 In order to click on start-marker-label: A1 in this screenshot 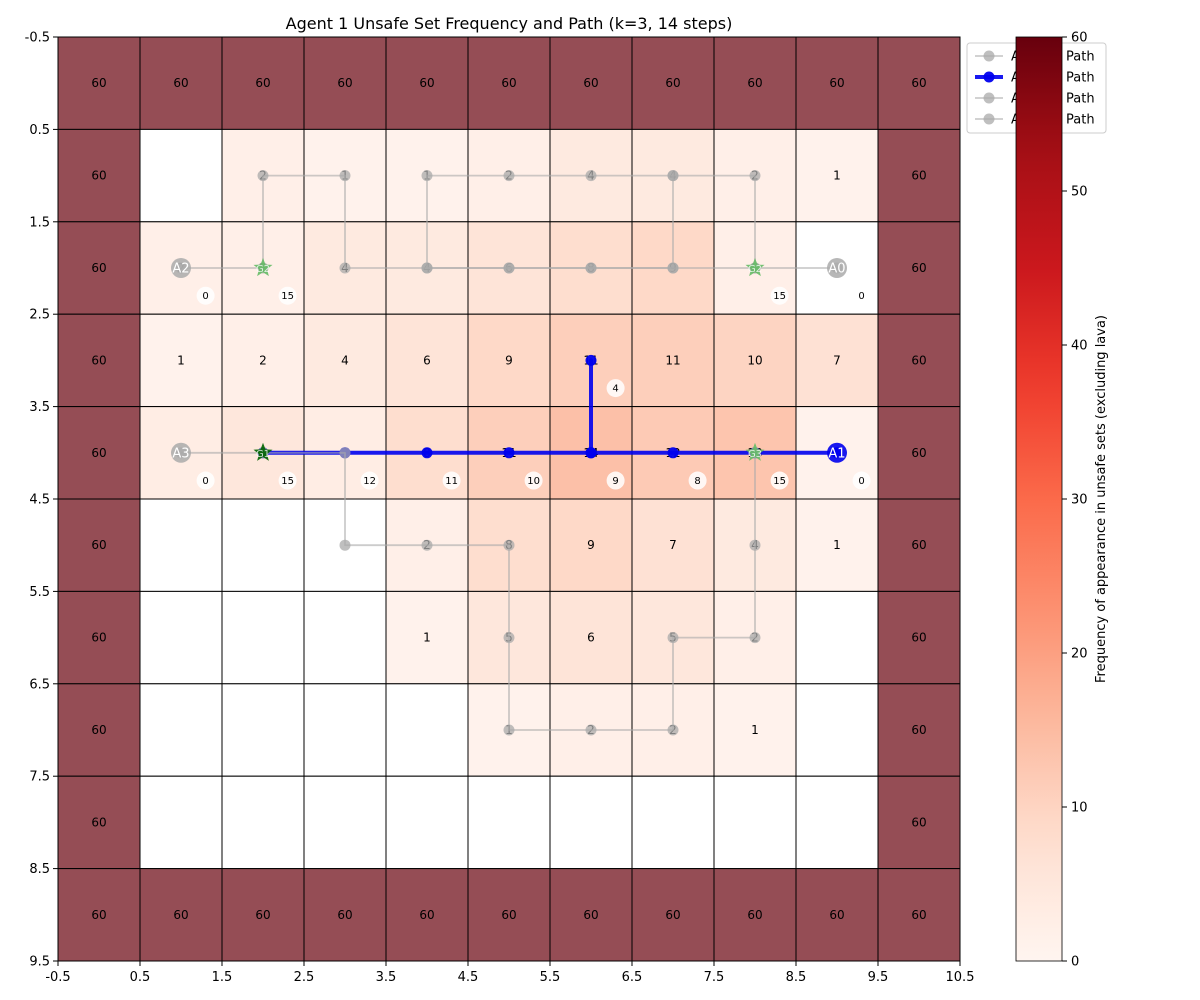, I will do `click(836, 453)`.